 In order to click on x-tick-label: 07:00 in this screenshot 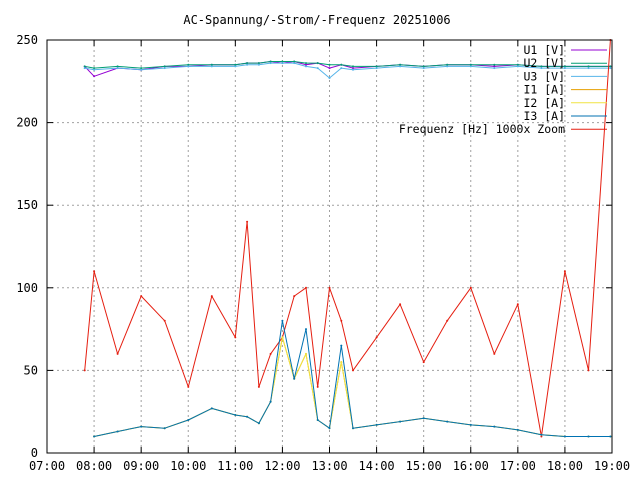, I will do `click(47, 466)`.